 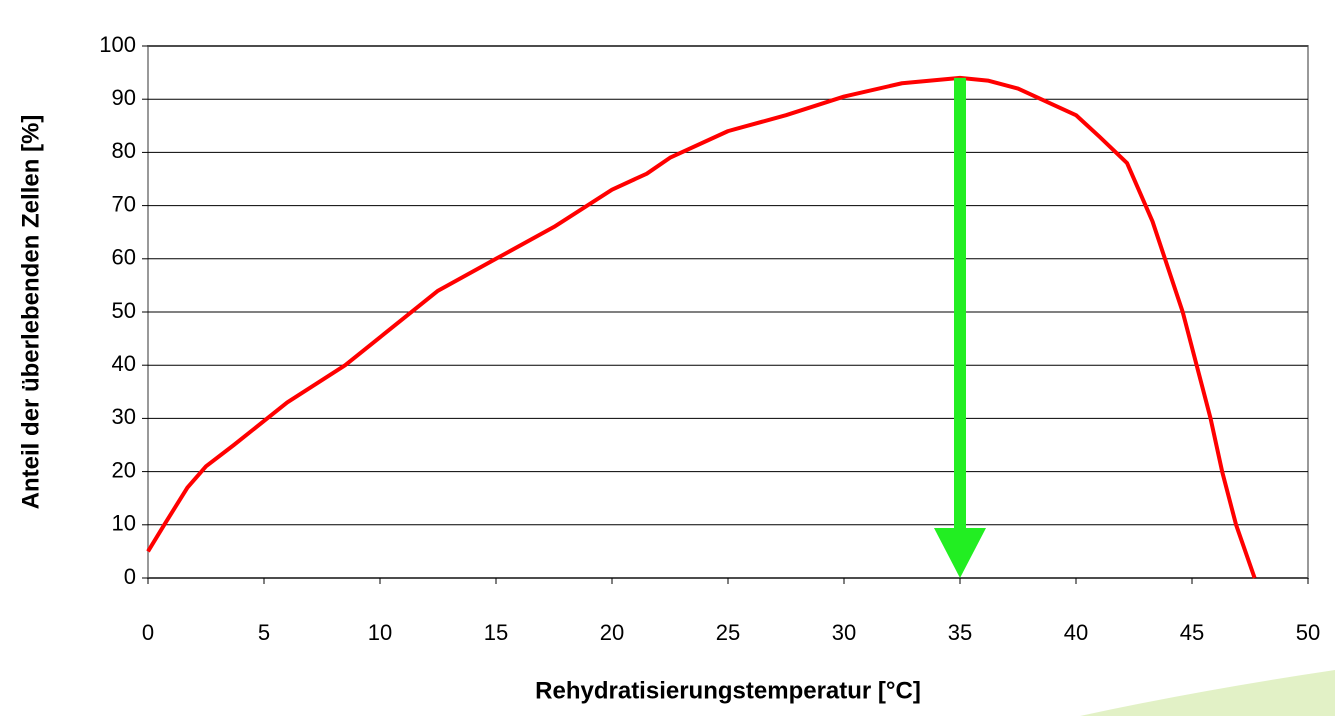 I want to click on y-tick-label: 0, so click(x=130, y=576).